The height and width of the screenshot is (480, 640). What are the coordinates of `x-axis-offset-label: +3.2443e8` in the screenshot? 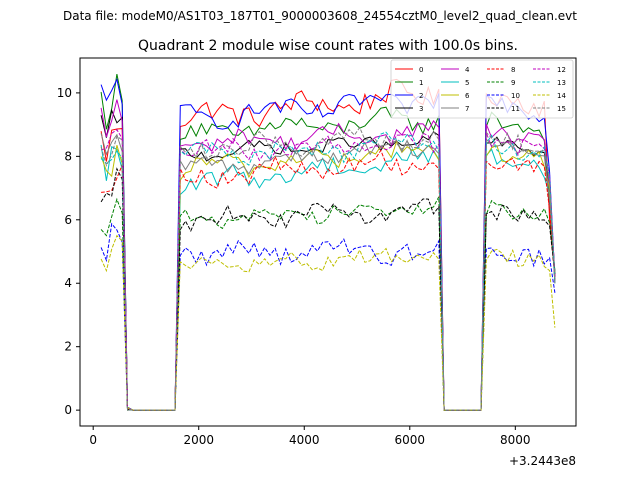 It's located at (542, 461).